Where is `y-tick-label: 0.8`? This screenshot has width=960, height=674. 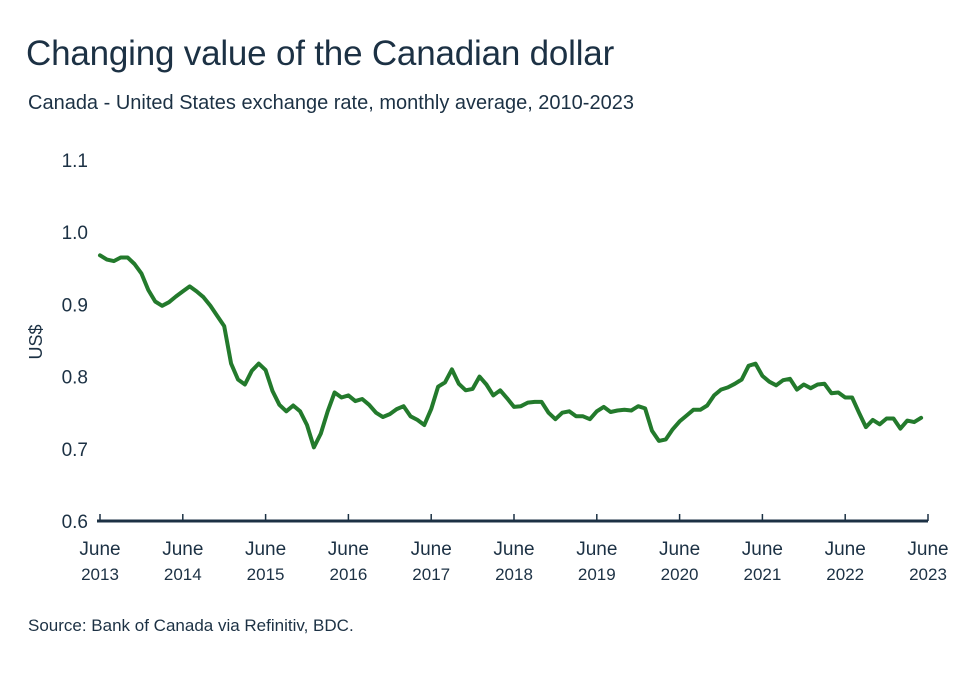
y-tick-label: 0.8 is located at coordinates (75, 378).